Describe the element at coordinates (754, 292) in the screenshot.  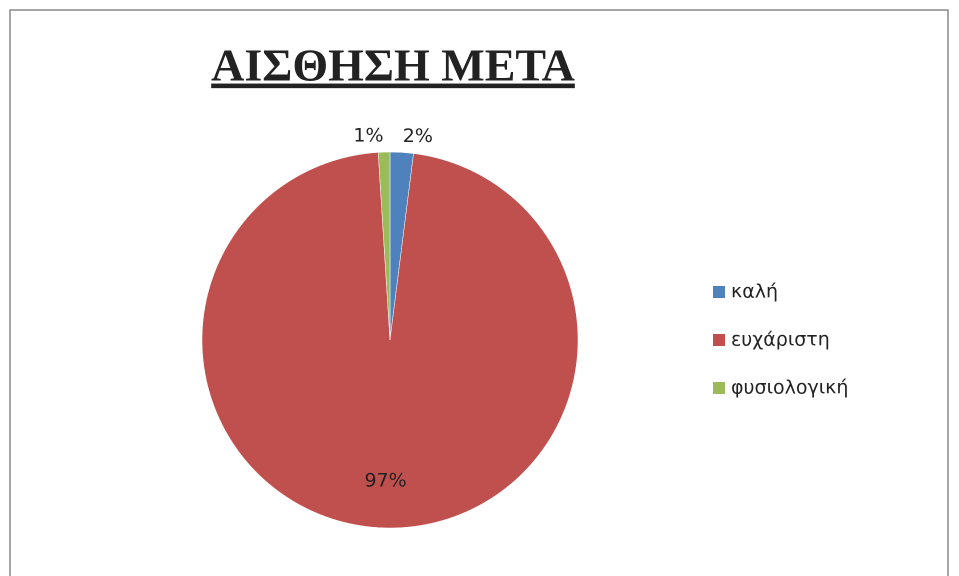
I see `legend-label: καλή` at that location.